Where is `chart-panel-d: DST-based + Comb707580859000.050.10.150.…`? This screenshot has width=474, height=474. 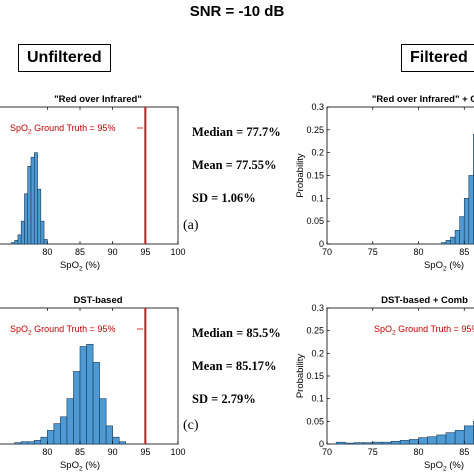 chart-panel-d: DST-based + Comb707580859000.050.10.150.… is located at coordinates (384, 384).